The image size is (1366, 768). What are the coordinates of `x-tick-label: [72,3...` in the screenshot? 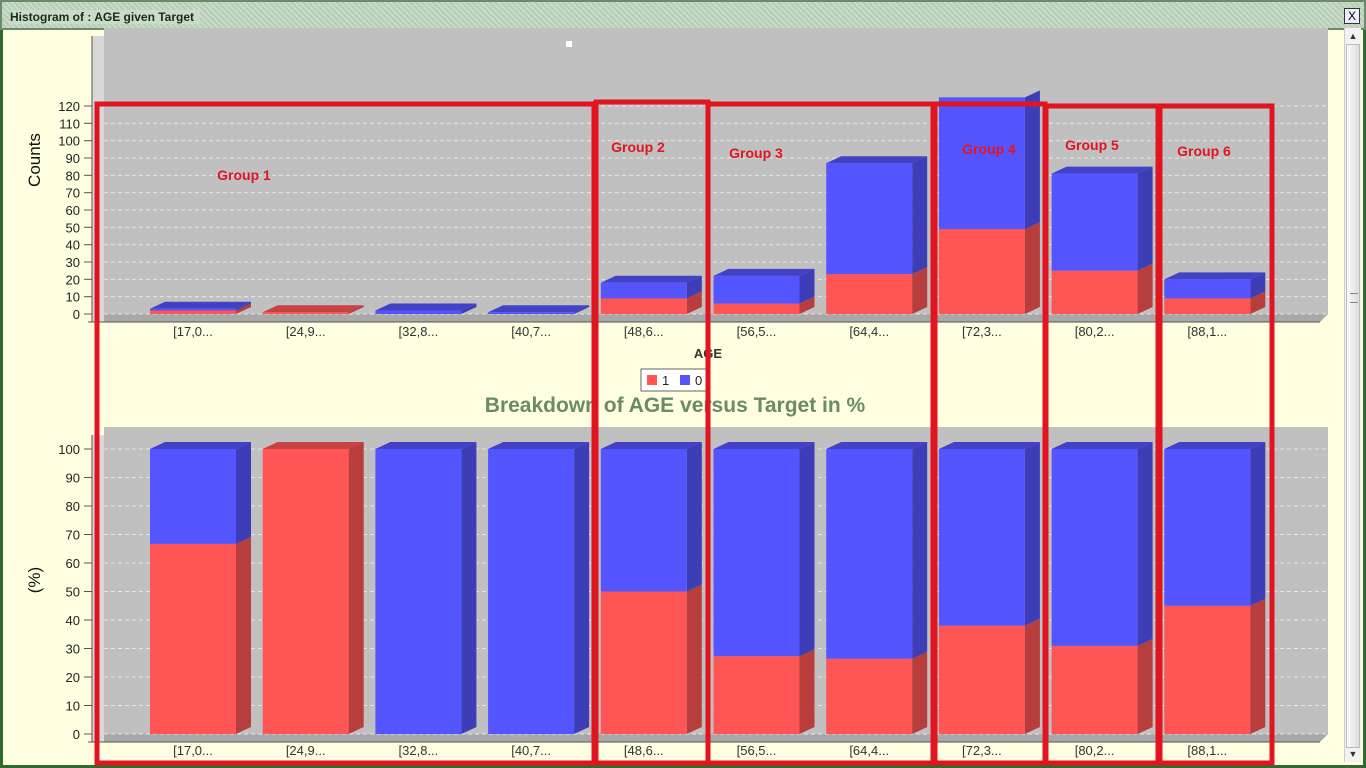 It's located at (982, 331).